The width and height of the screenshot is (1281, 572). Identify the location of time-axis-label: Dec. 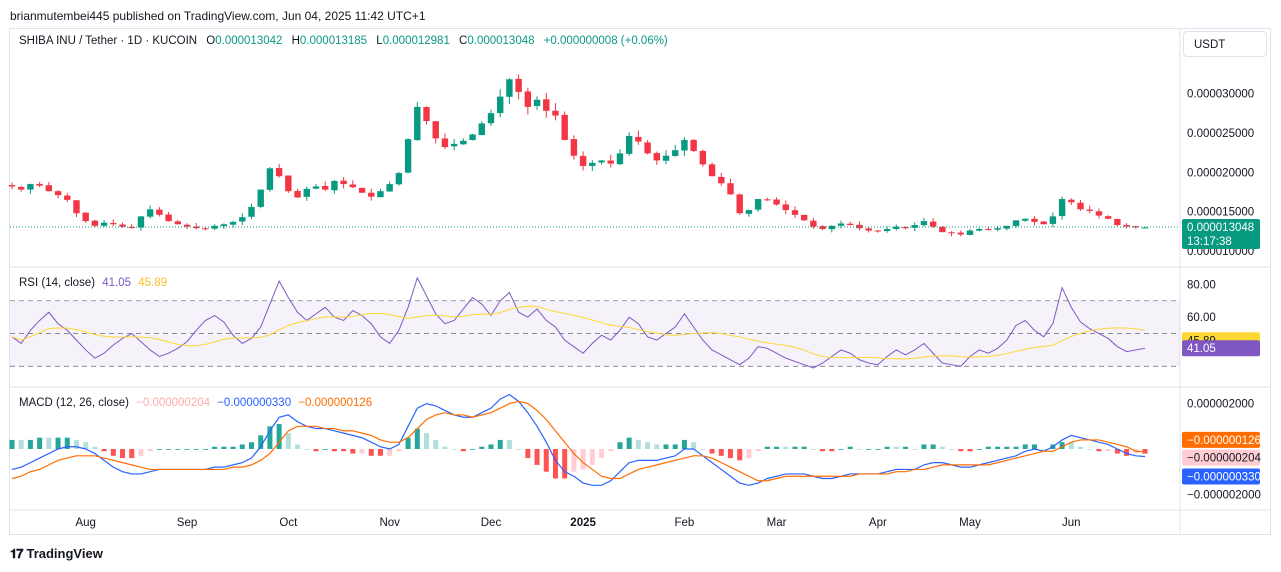
(491, 523).